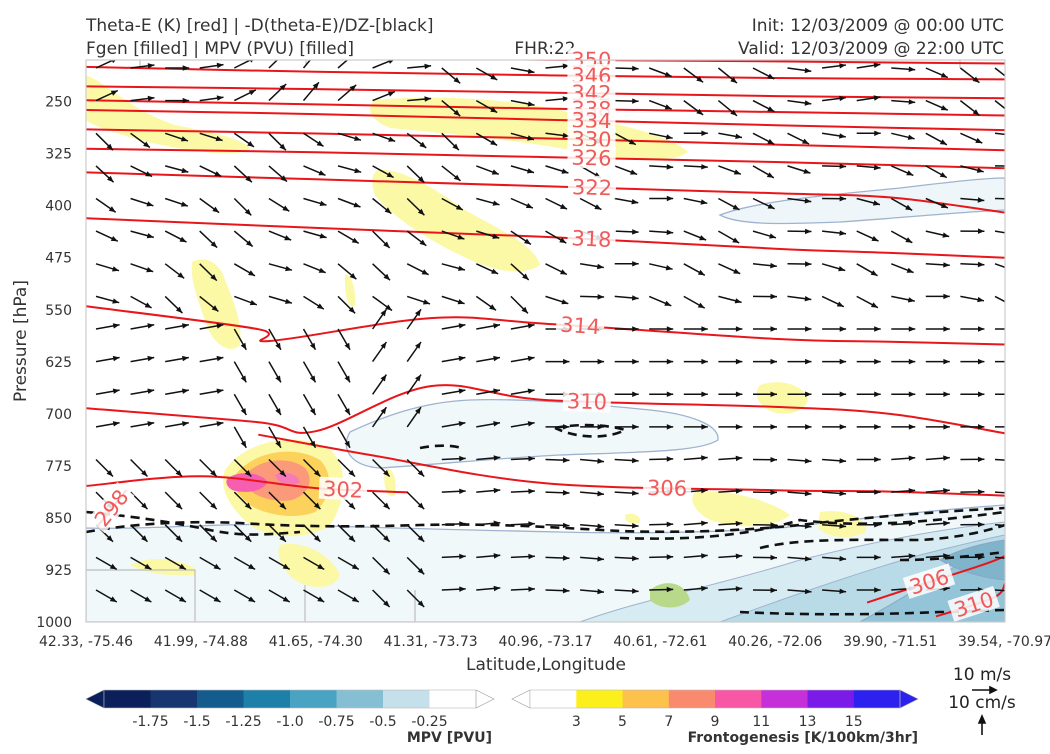  I want to click on y-tick-label: 925, so click(58, 571).